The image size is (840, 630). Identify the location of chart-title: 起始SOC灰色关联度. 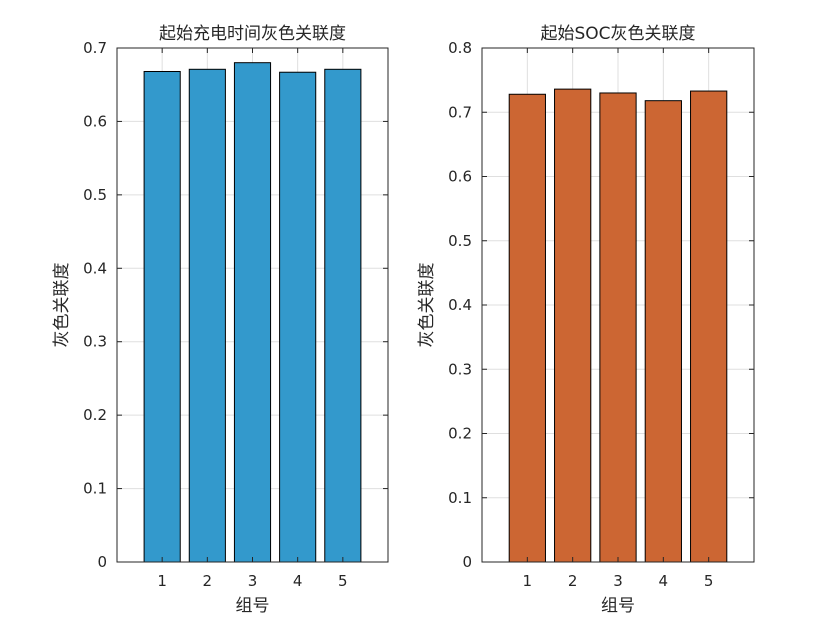
(617, 34).